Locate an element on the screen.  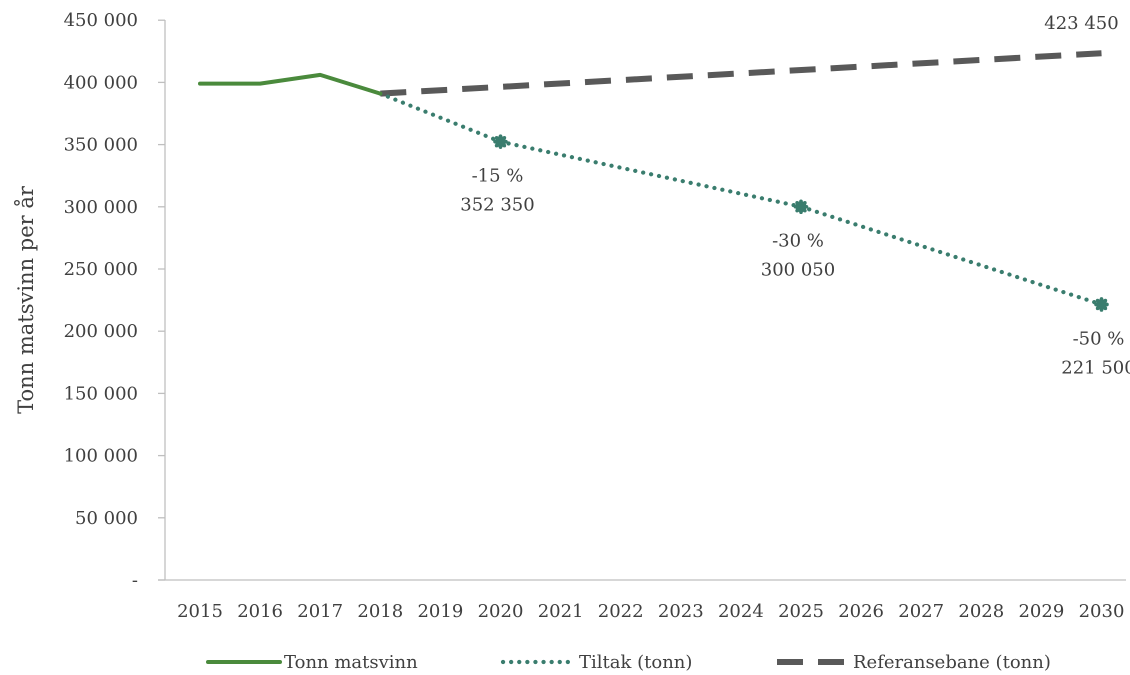
data-label: -15 % 352 350 is located at coordinates (497, 191).